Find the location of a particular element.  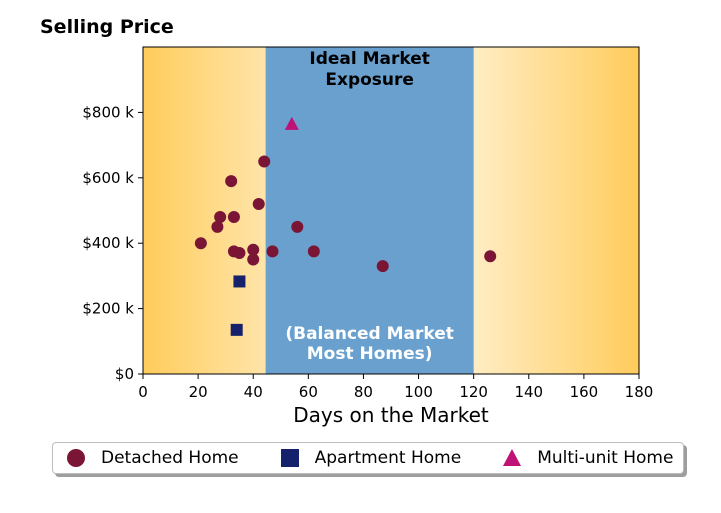

y-tick-label: $800 k is located at coordinates (108, 112).